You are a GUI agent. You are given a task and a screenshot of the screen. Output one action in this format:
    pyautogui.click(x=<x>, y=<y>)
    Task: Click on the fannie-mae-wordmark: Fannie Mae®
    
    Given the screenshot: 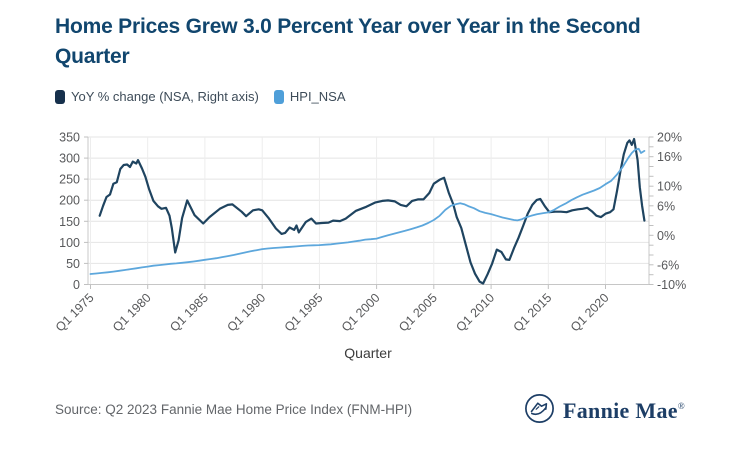 What is the action you would take?
    pyautogui.click(x=624, y=410)
    